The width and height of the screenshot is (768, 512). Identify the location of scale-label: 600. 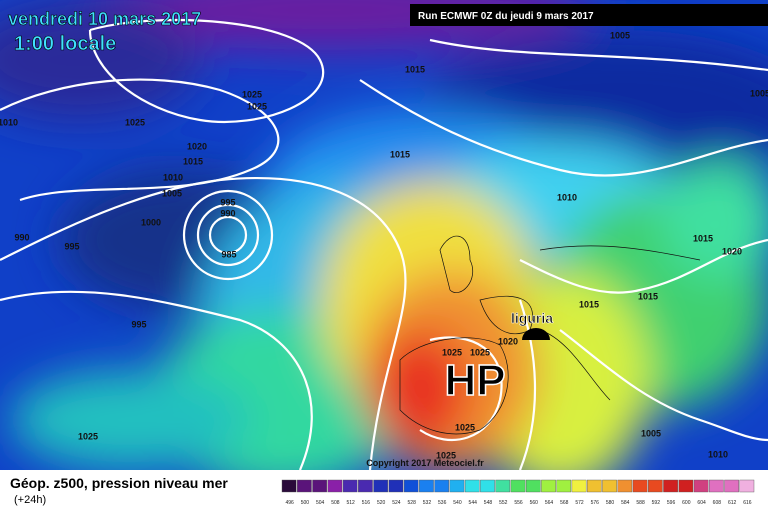
(686, 503).